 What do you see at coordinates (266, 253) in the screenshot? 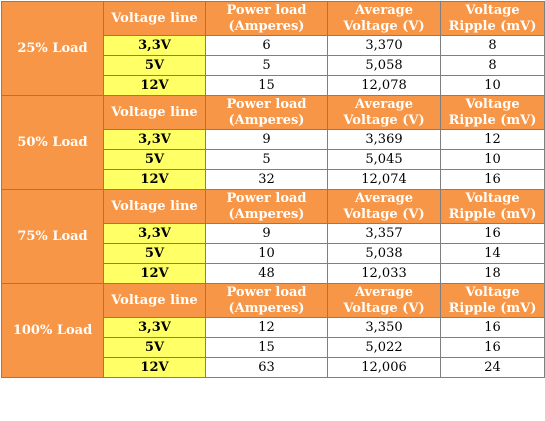
I see `amperes-cell: 10` at bounding box center [266, 253].